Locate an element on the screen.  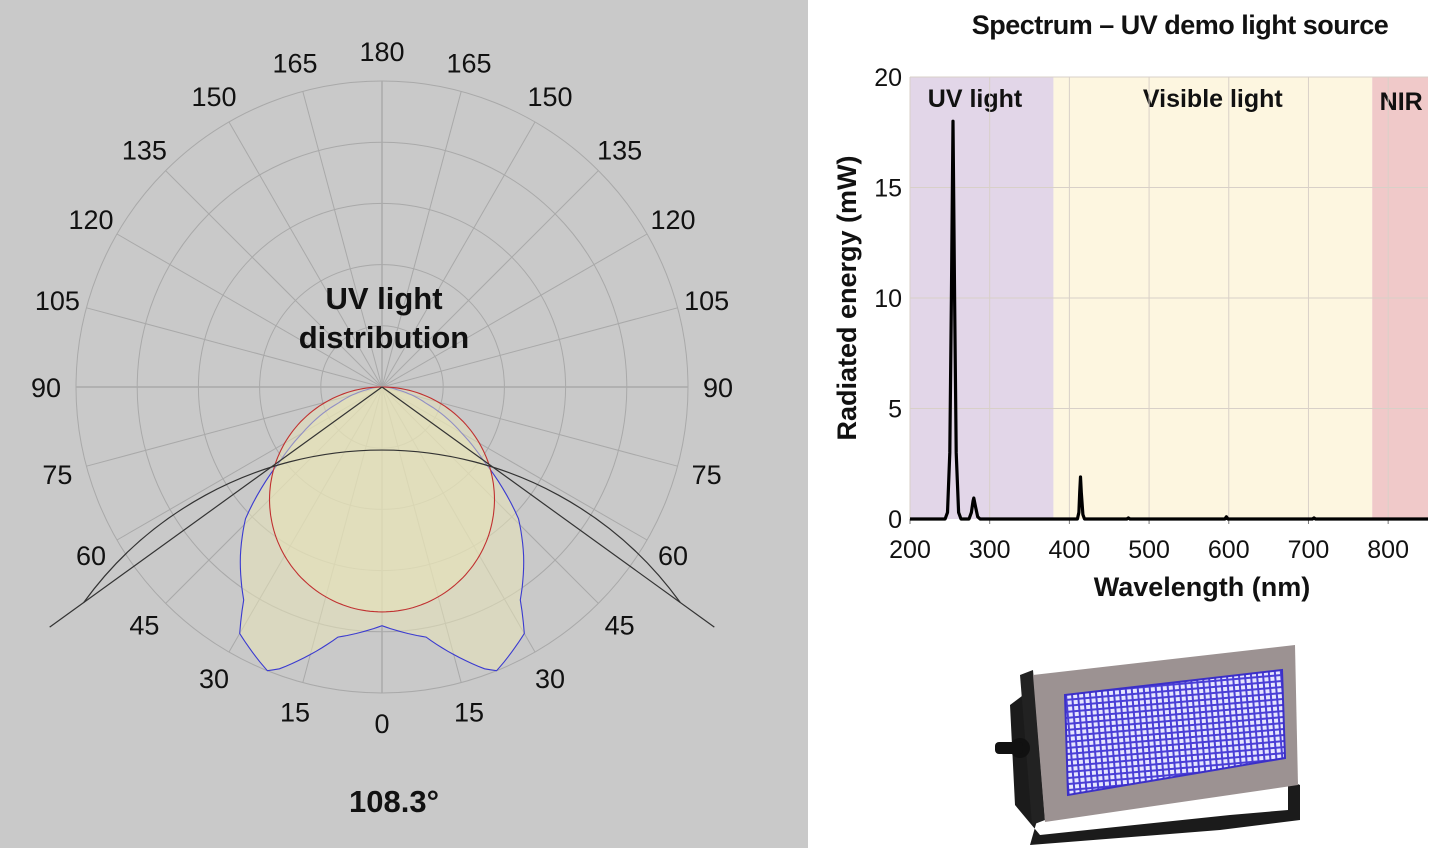
angle-label-right: 30 is located at coordinates (214, 679).